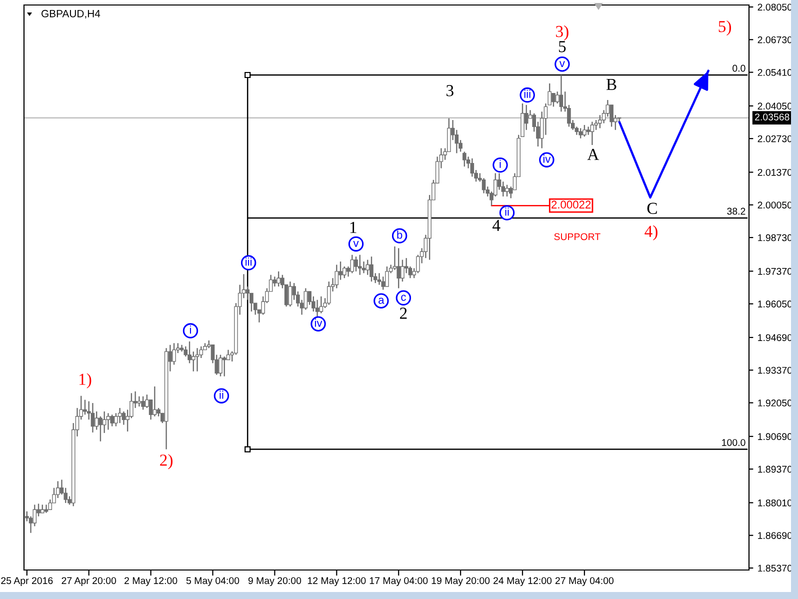  Describe the element at coordinates (353, 227) in the screenshot. I see `annotation: 1` at that location.